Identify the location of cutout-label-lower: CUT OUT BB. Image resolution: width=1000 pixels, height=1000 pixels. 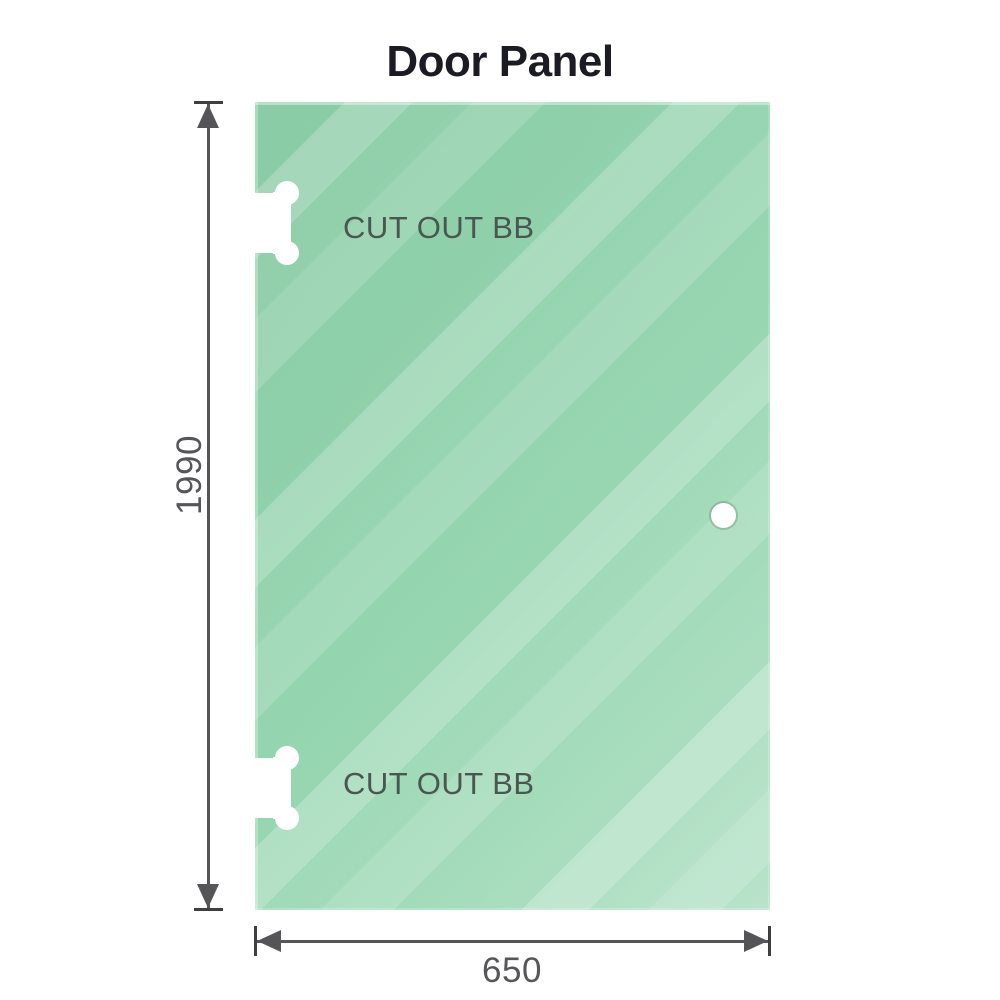
(439, 783).